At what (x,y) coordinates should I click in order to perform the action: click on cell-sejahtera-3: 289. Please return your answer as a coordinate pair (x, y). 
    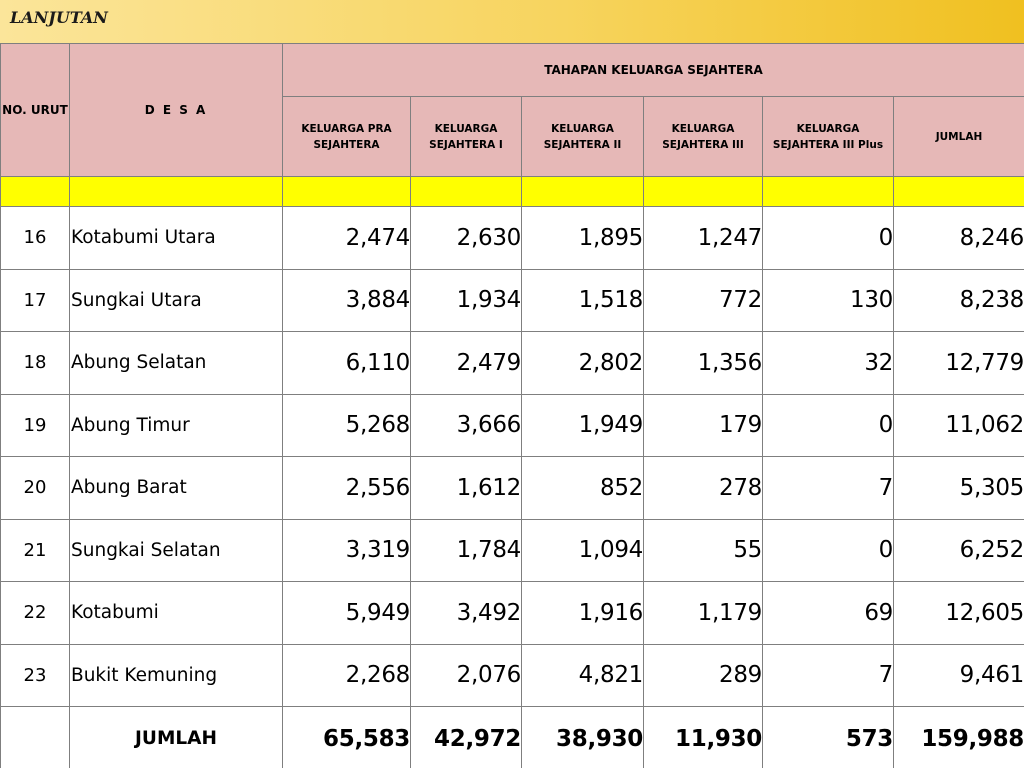
    Looking at the image, I should click on (703, 675).